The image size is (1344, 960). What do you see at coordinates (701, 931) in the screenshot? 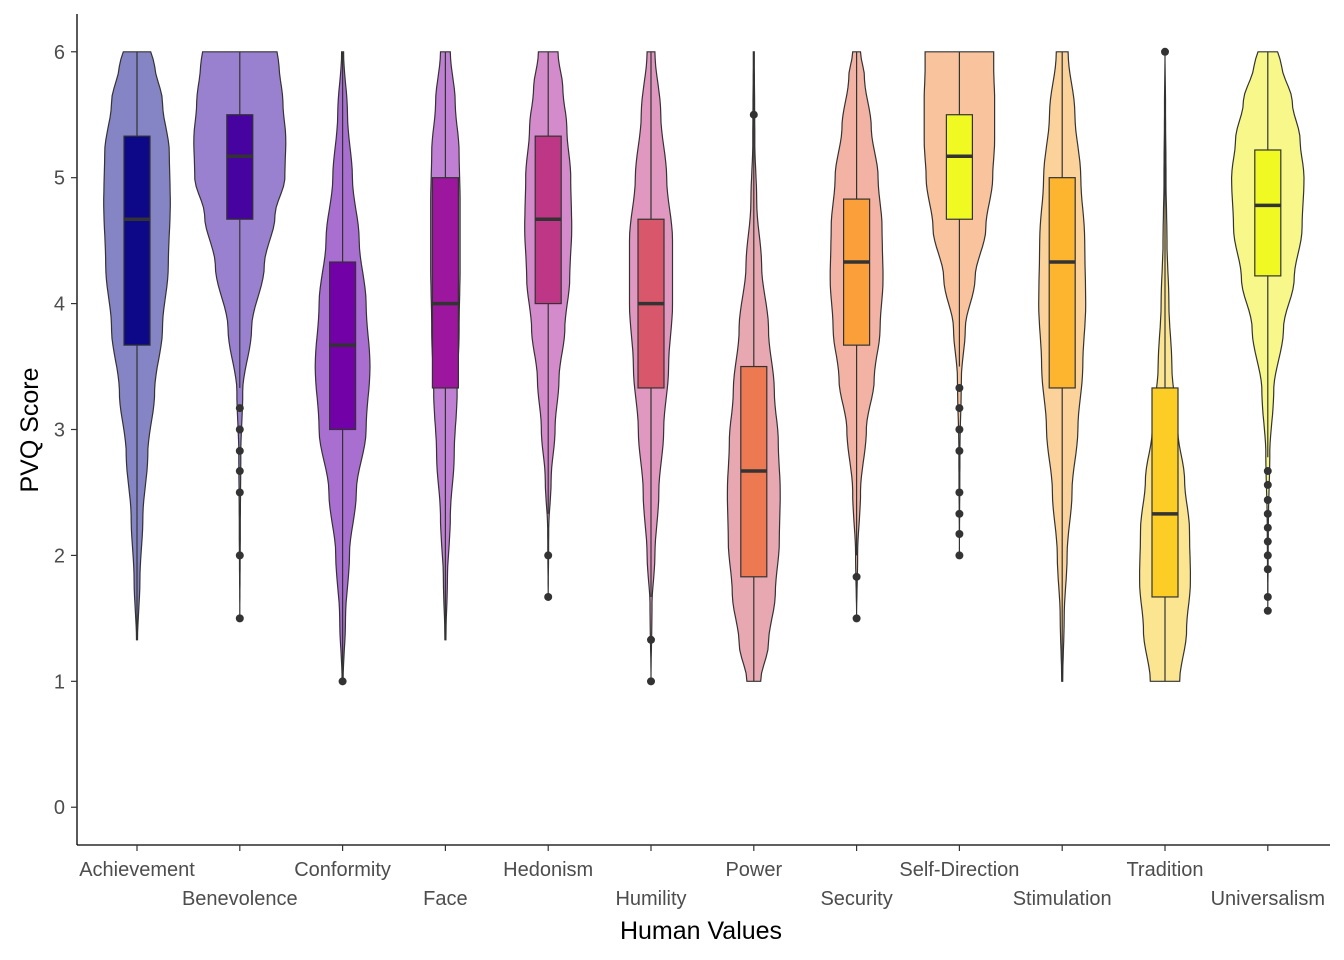
I see `x-axis-title: Human Values` at bounding box center [701, 931].